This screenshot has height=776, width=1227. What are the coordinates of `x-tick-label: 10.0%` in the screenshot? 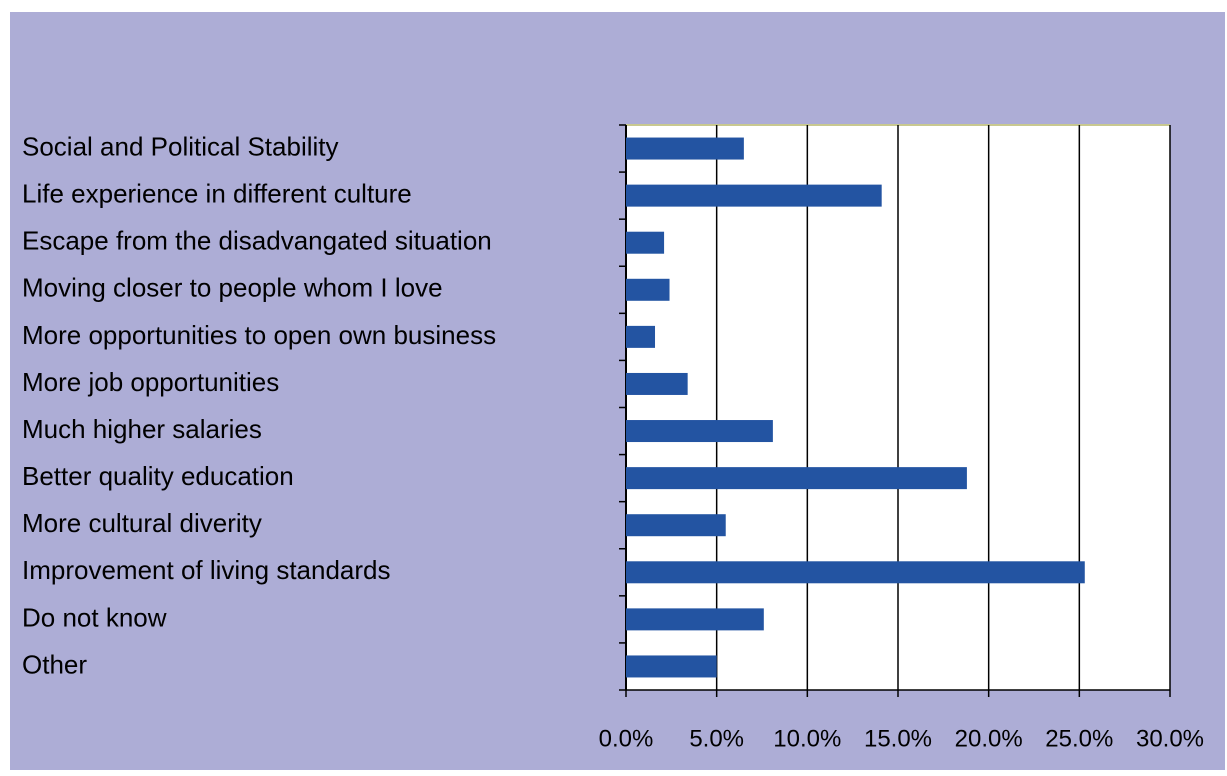 It's located at (807, 738).